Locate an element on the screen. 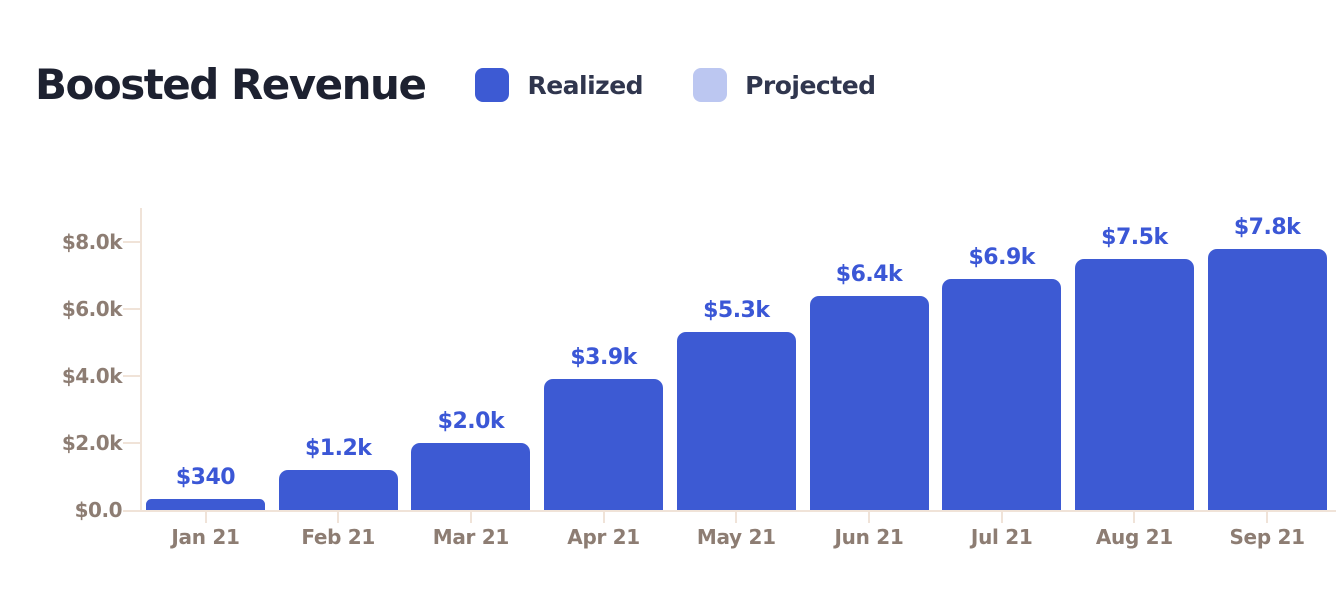 This screenshot has width=1336, height=610. x-axis-label: May 21 is located at coordinates (736, 537).